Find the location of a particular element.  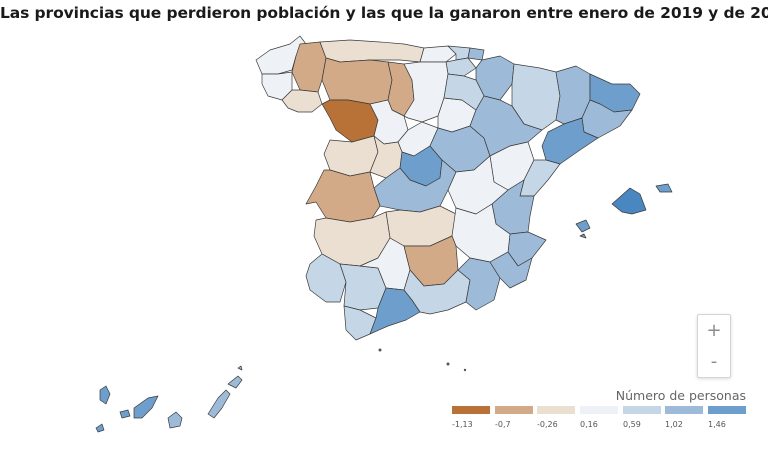

zoom-control: + - is located at coordinates (714, 346).